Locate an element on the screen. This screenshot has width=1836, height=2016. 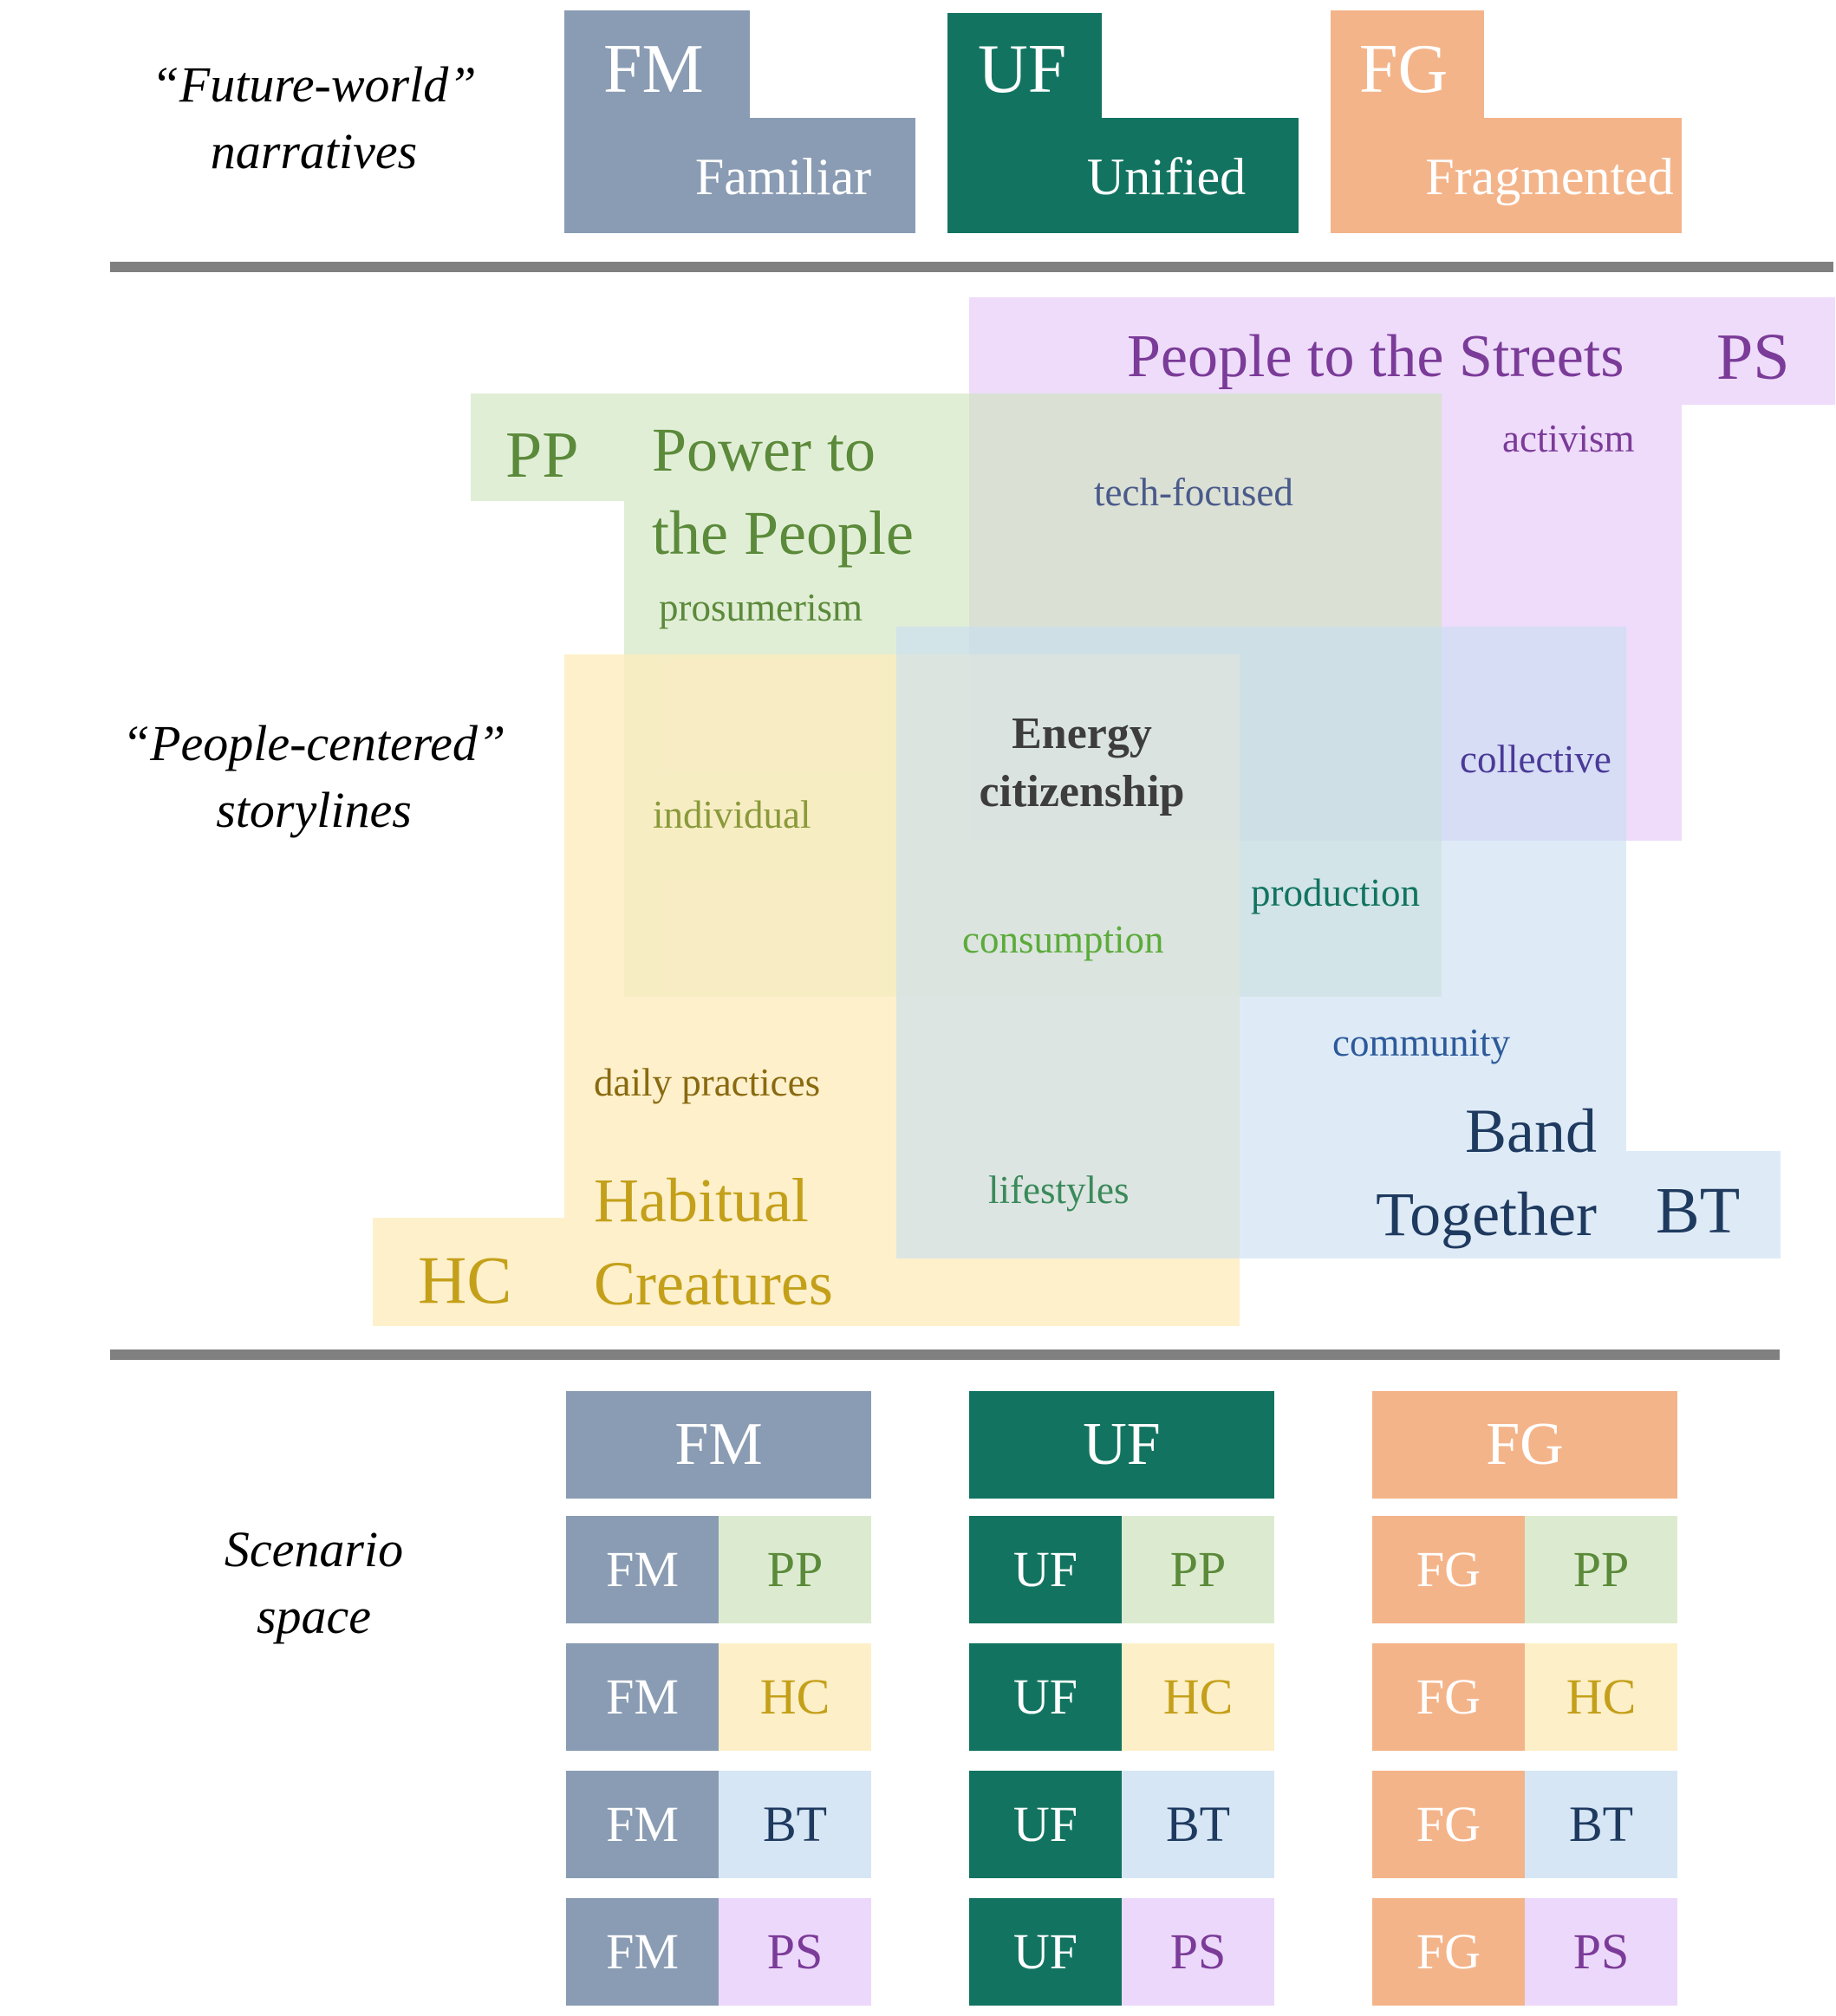
storyline-bt-code: BT is located at coordinates (1698, 1210).